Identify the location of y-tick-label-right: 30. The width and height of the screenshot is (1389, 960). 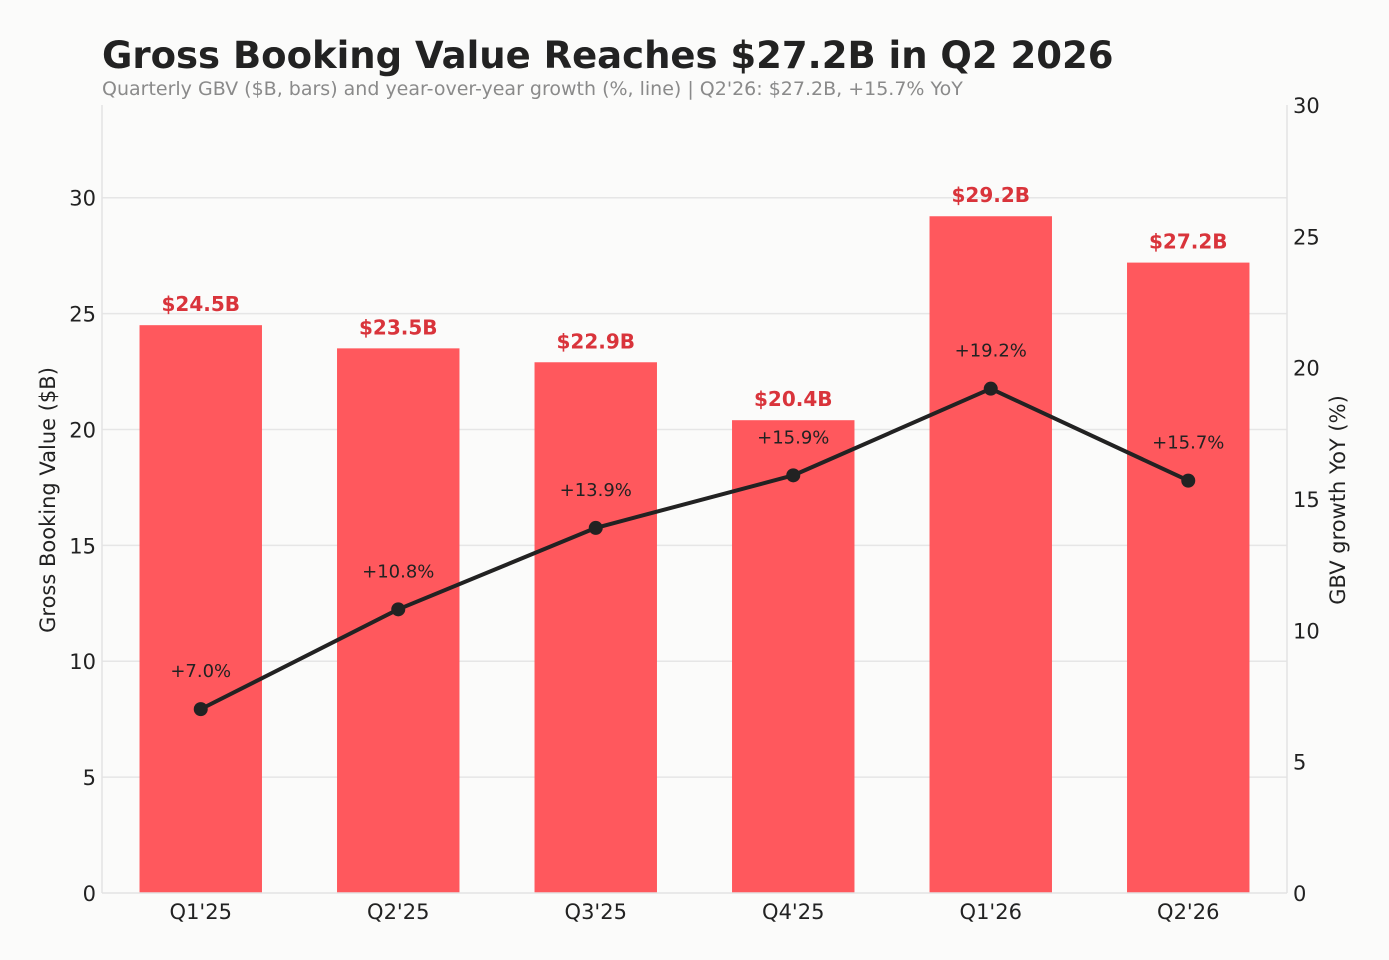
(1306, 106).